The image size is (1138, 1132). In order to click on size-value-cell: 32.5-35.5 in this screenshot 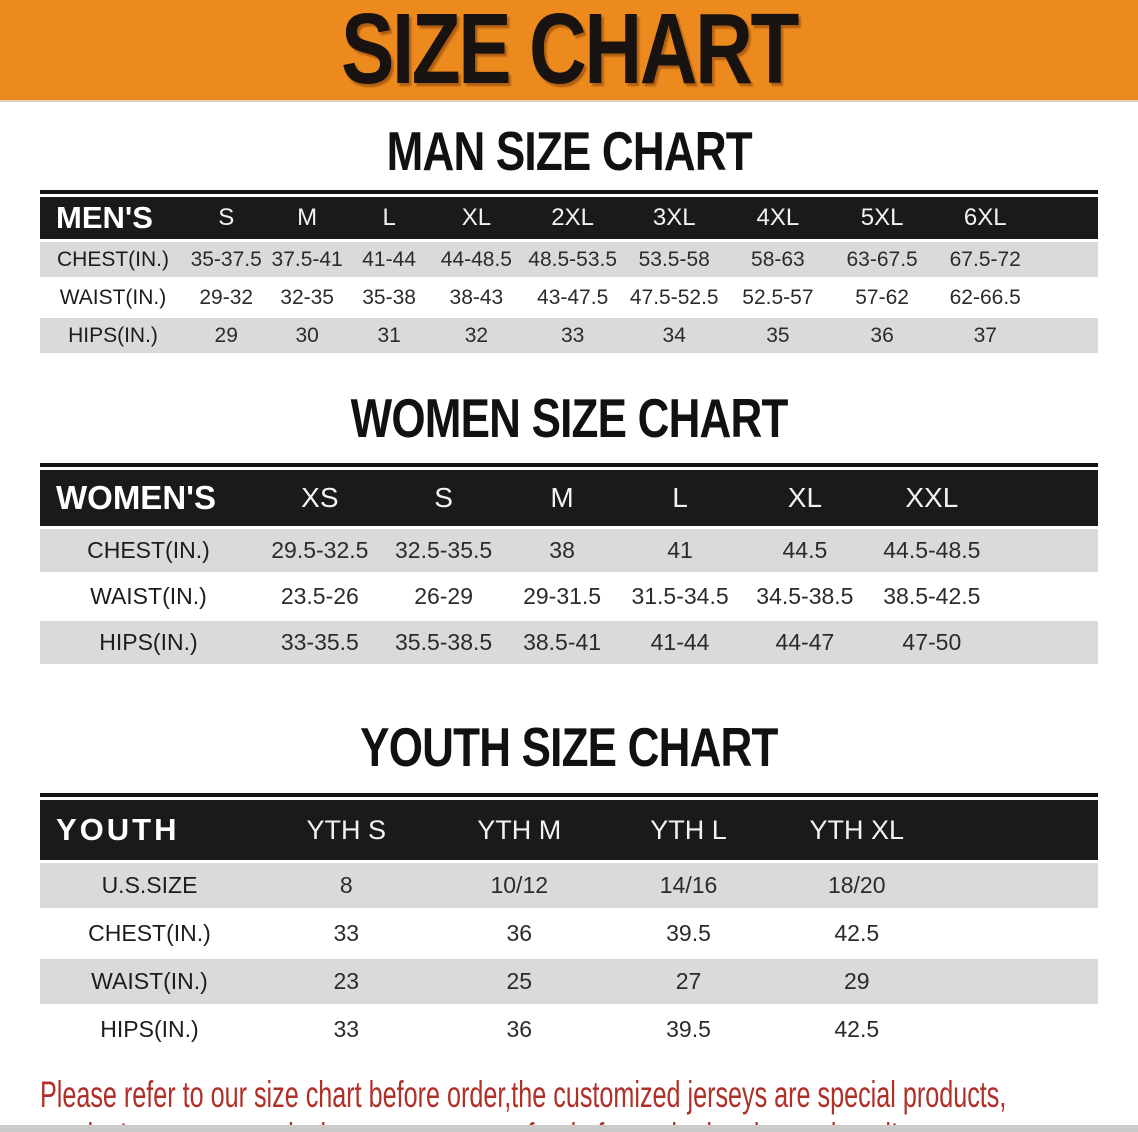, I will do `click(443, 550)`.